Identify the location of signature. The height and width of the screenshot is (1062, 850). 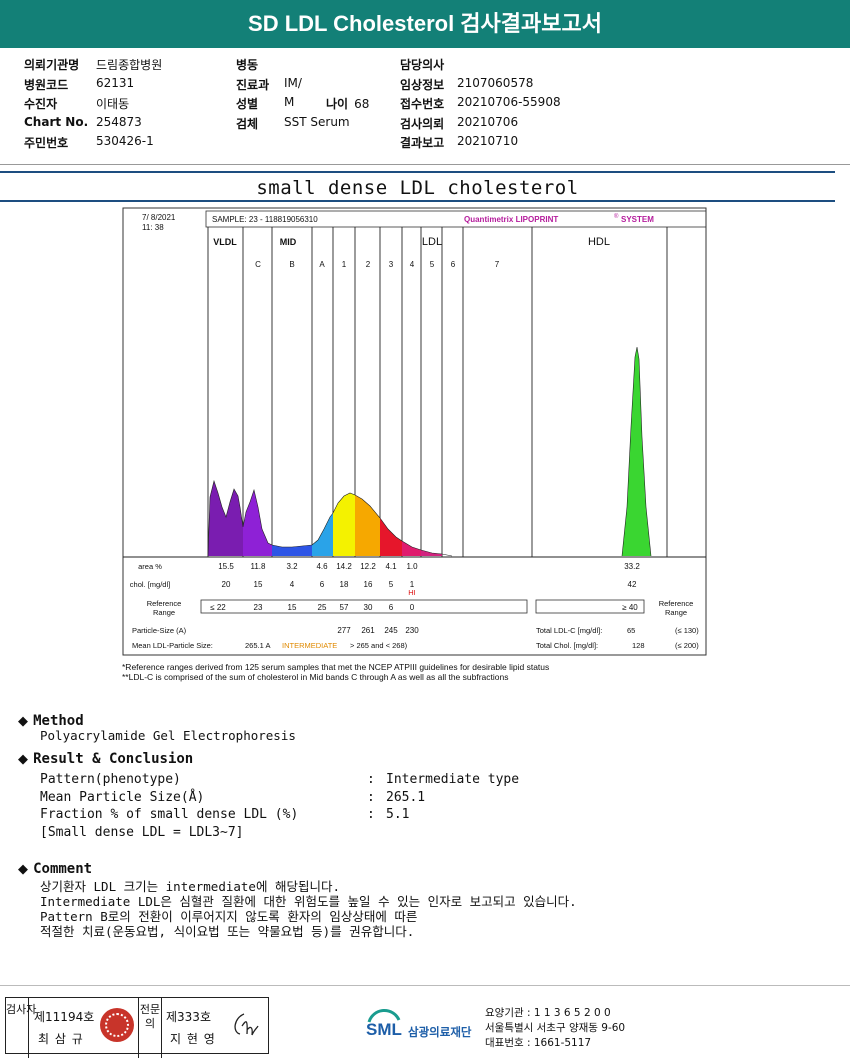
(246, 1024).